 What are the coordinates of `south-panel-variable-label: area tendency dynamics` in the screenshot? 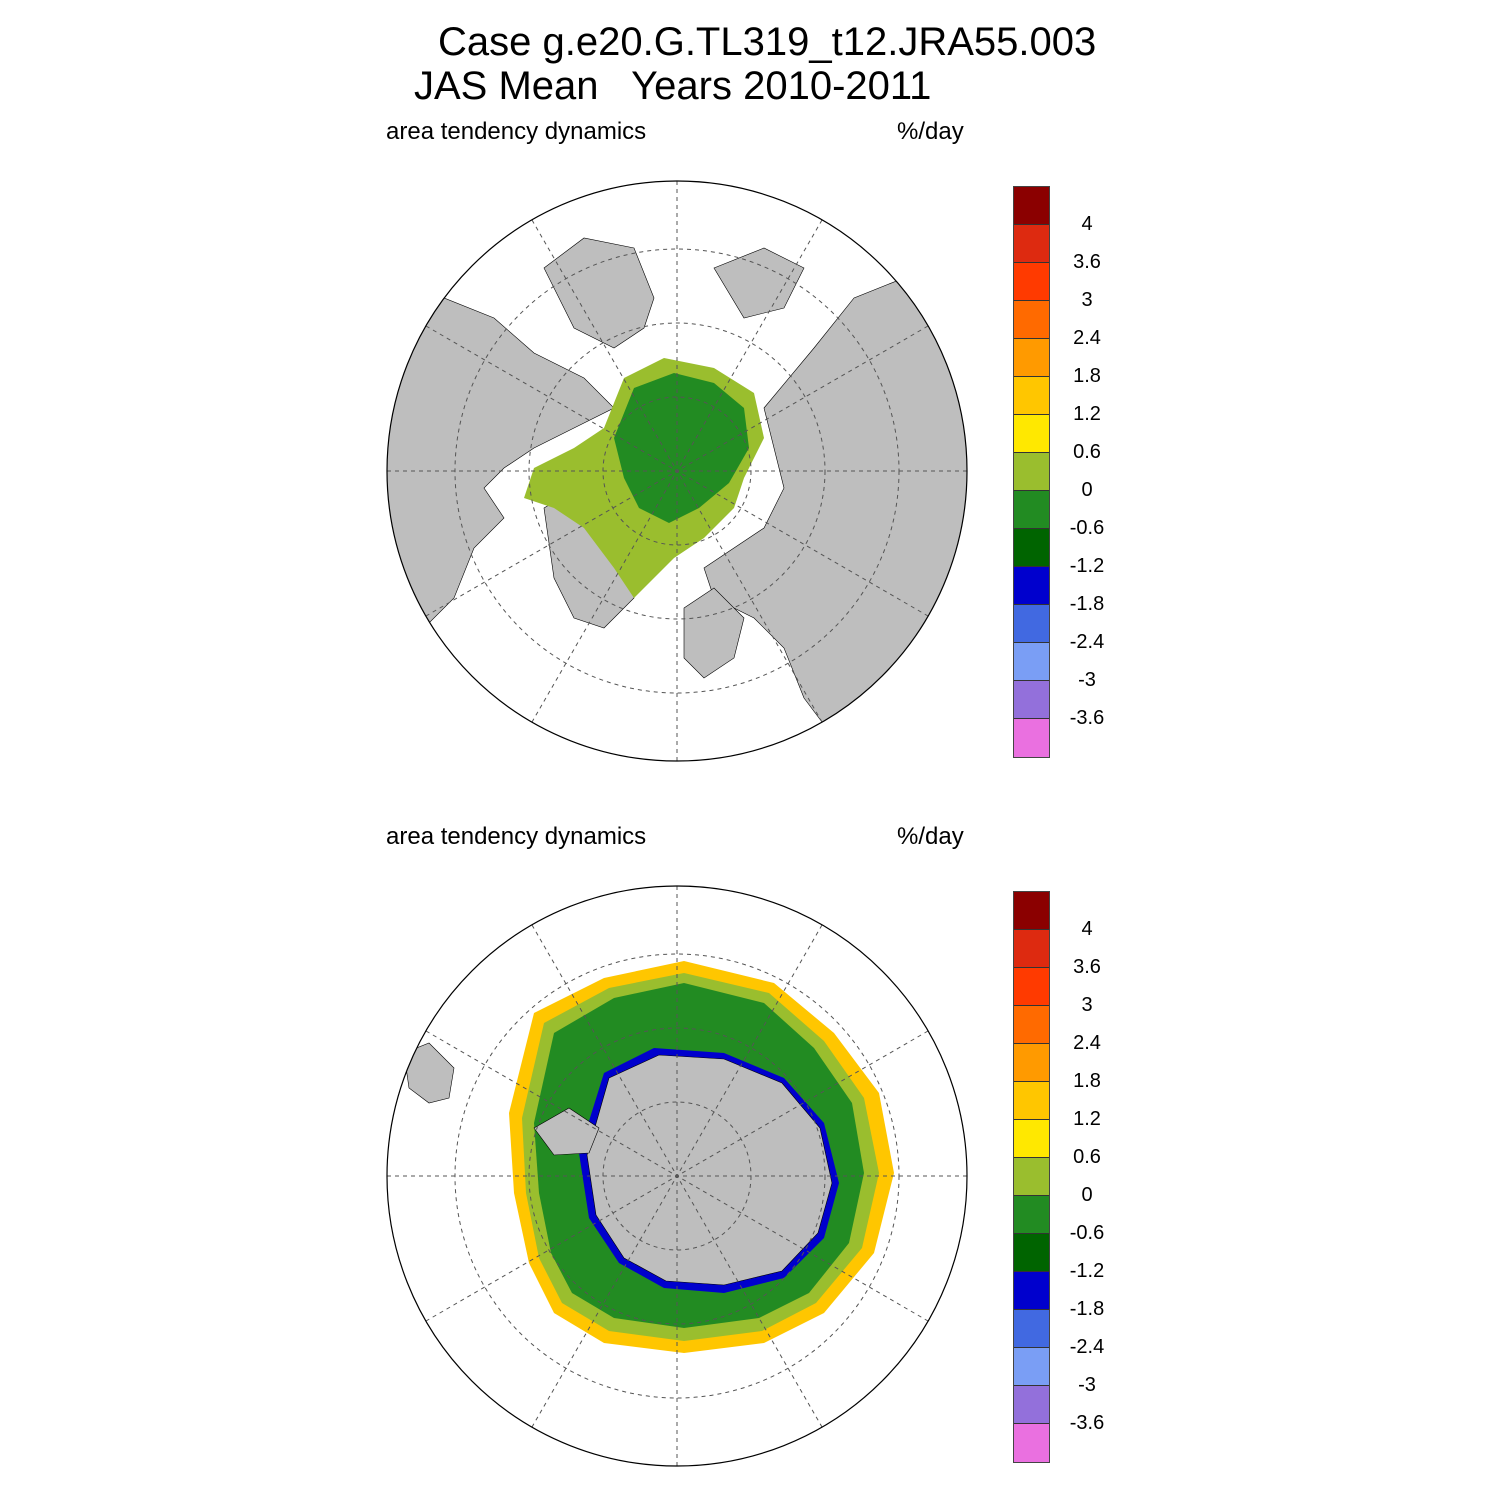 It's located at (516, 836).